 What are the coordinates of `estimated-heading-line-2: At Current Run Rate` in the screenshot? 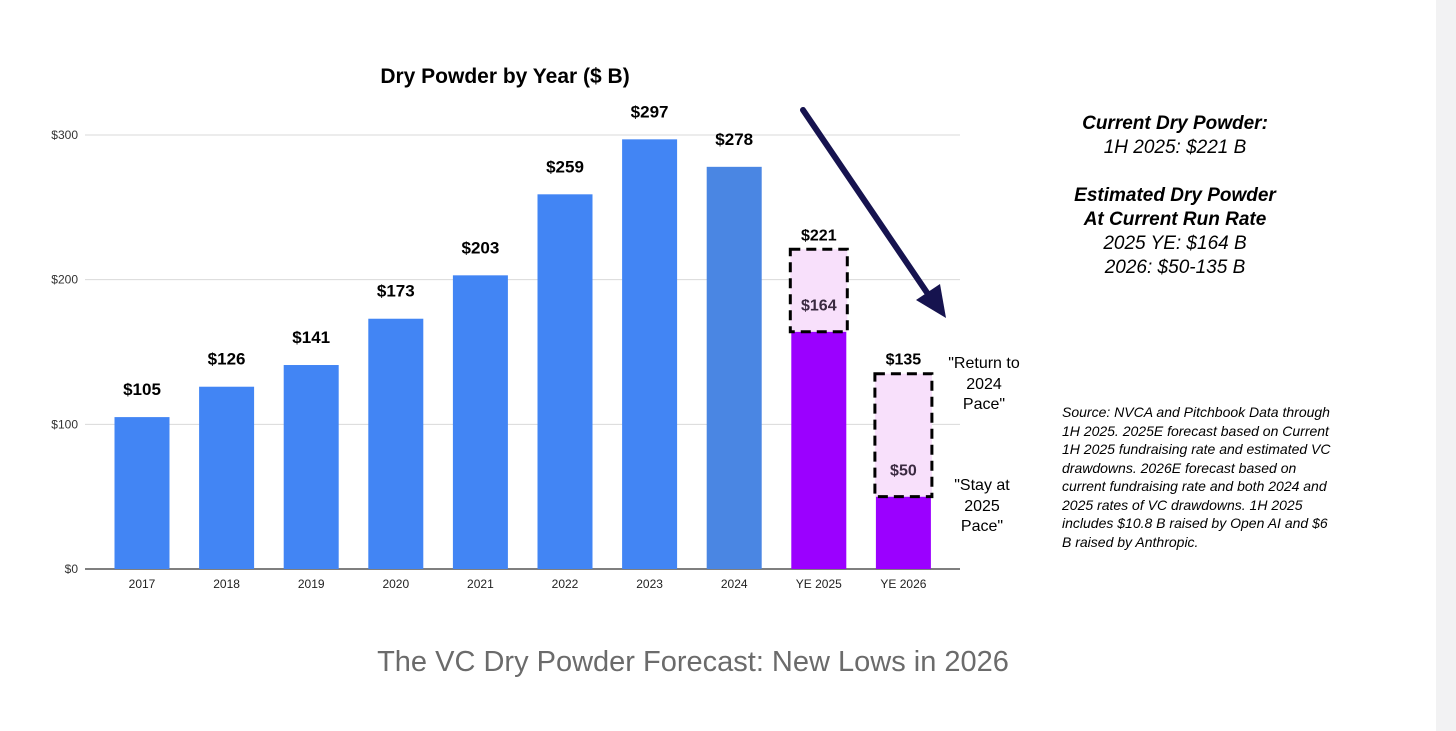 It's located at (1175, 219).